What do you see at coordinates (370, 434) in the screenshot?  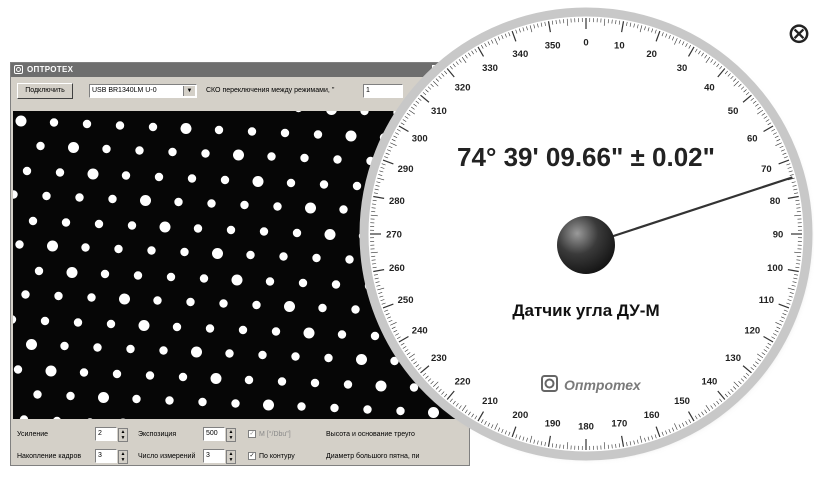 I see `height-label: Высота и основание треуго` at bounding box center [370, 434].